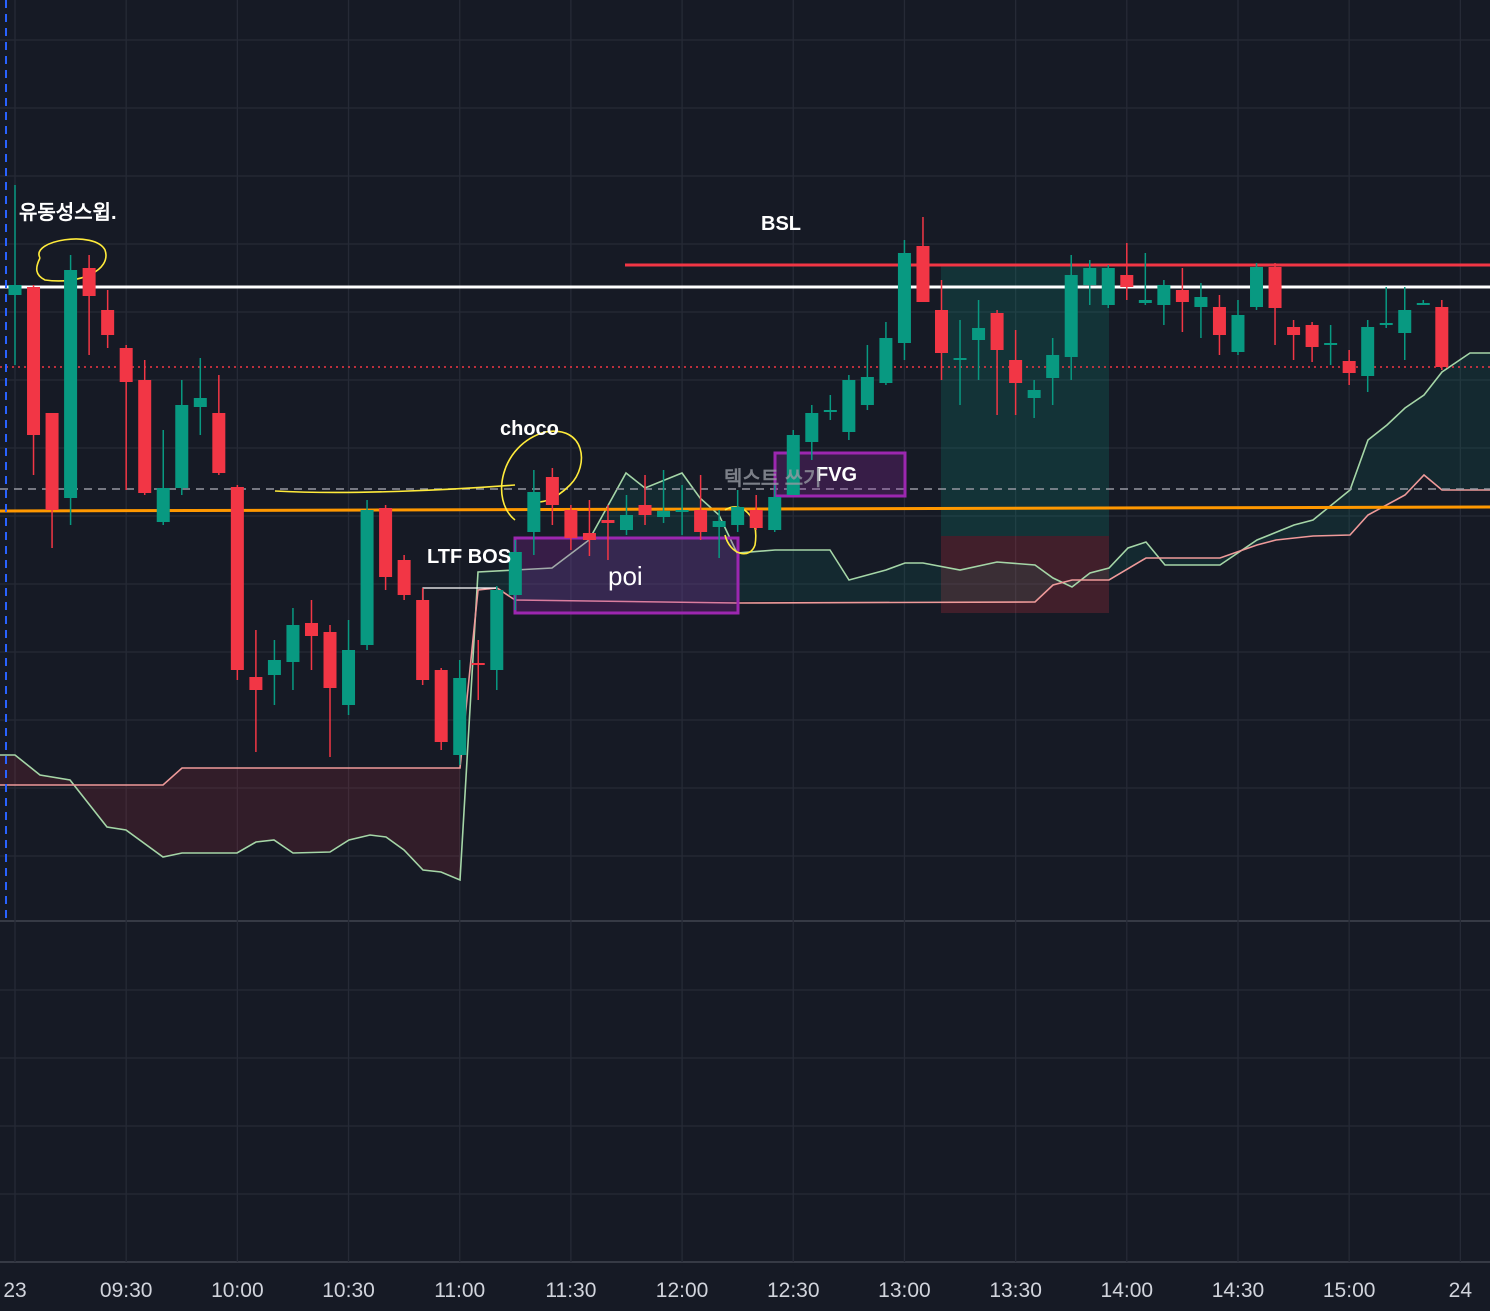 The image size is (1490, 1311). What do you see at coordinates (529, 429) in the screenshot?
I see `annotation: choco` at bounding box center [529, 429].